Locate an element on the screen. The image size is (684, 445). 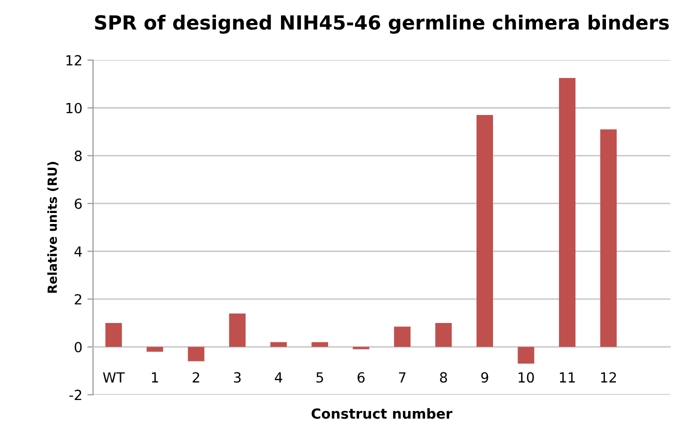
x-axis-title: Construct number is located at coordinates (382, 413).